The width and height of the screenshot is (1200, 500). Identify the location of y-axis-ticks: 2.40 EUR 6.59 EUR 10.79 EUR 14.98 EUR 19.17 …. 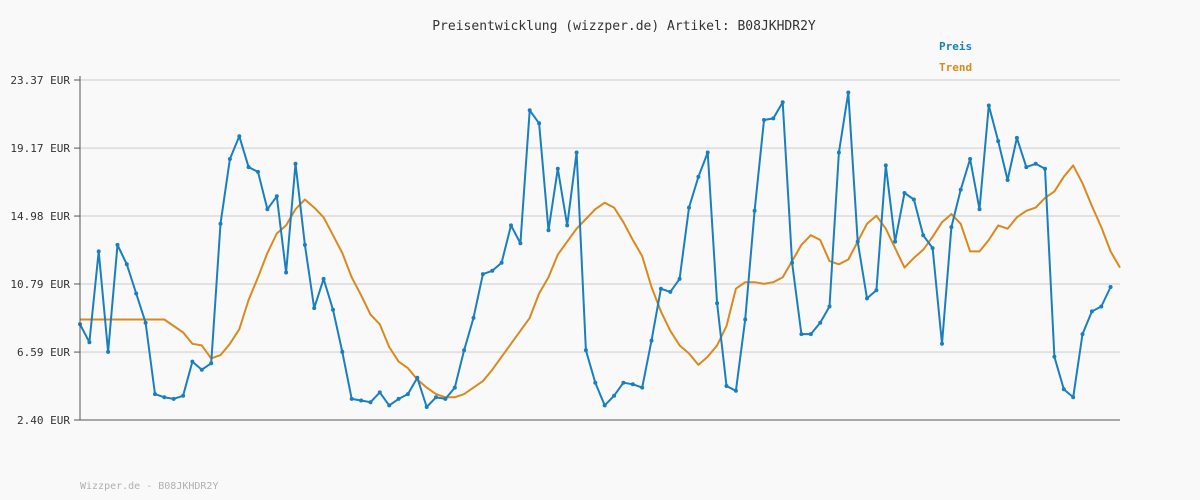
(45, 250).